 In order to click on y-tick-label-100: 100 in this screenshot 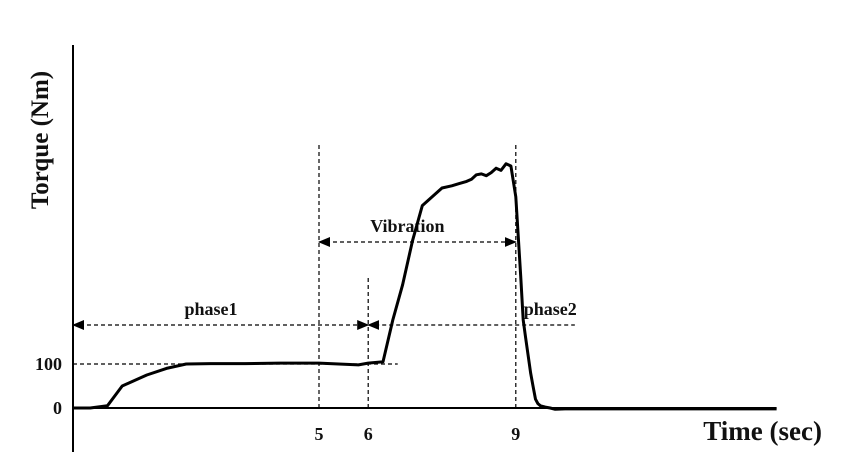, I will do `click(48, 364)`.